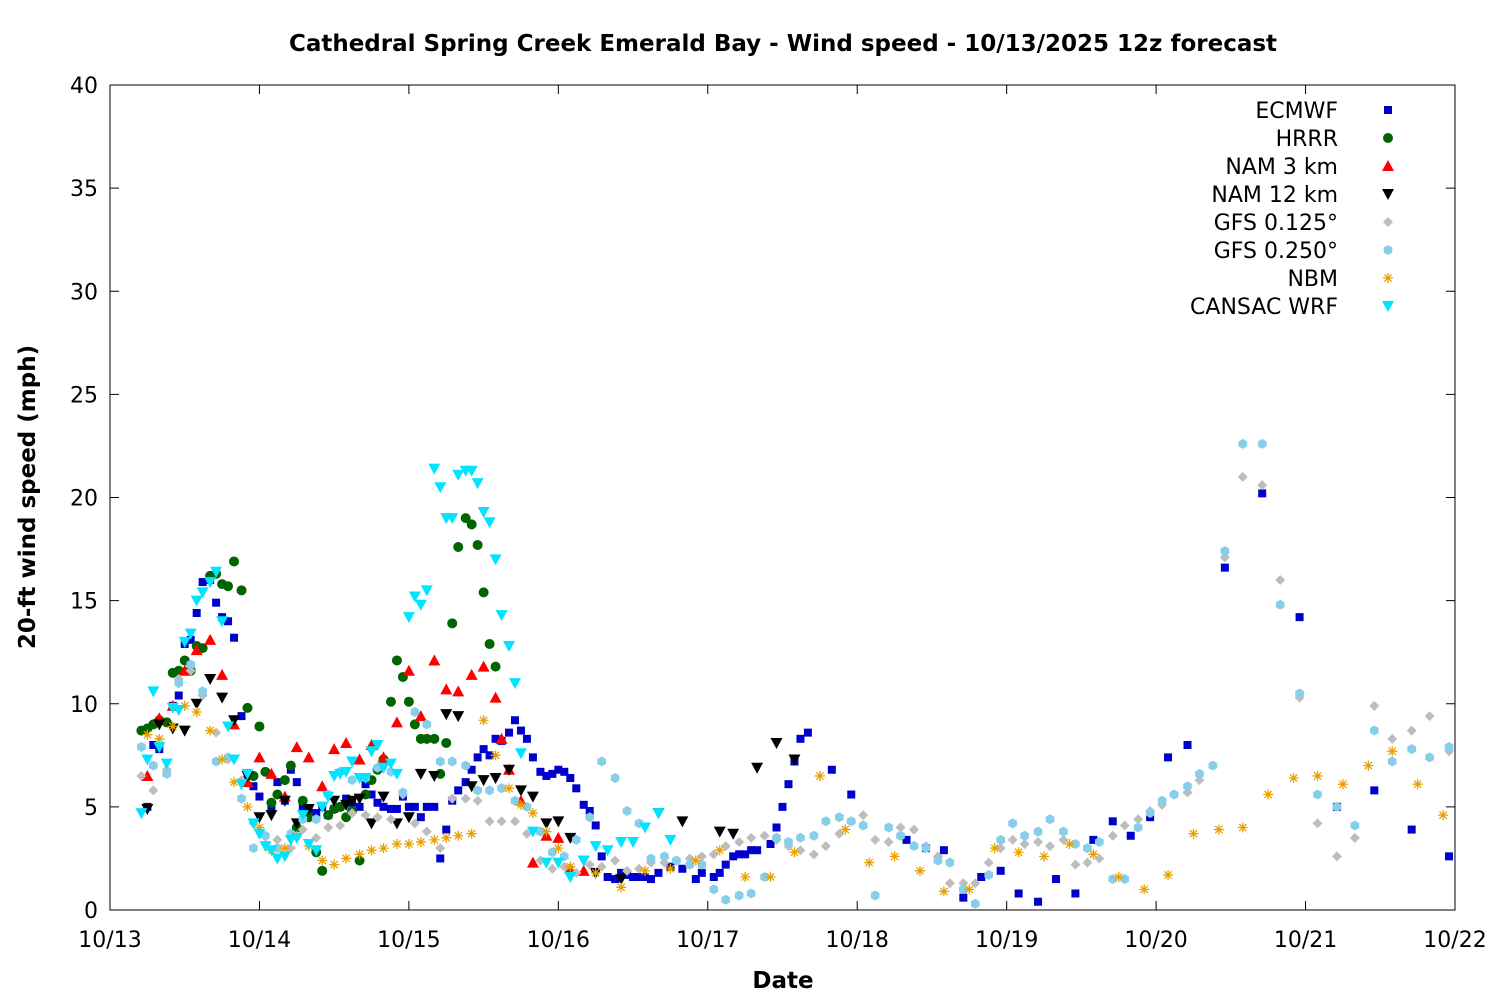  Describe the element at coordinates (91, 911) in the screenshot. I see `y-tick-label: 0` at that location.